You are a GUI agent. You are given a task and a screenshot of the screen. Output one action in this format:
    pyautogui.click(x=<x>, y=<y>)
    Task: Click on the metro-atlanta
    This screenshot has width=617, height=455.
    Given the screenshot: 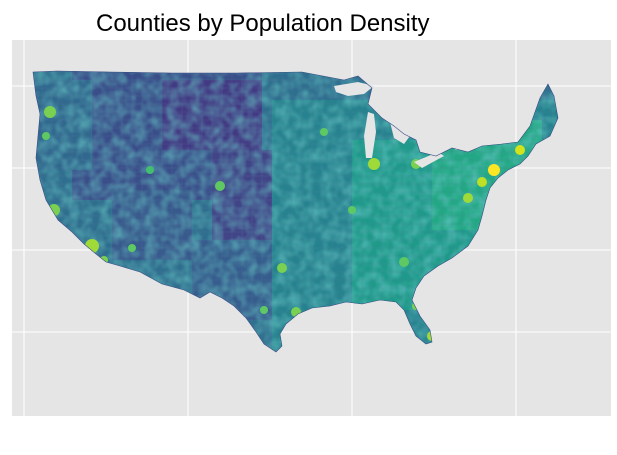 What is the action you would take?
    pyautogui.click(x=404, y=262)
    